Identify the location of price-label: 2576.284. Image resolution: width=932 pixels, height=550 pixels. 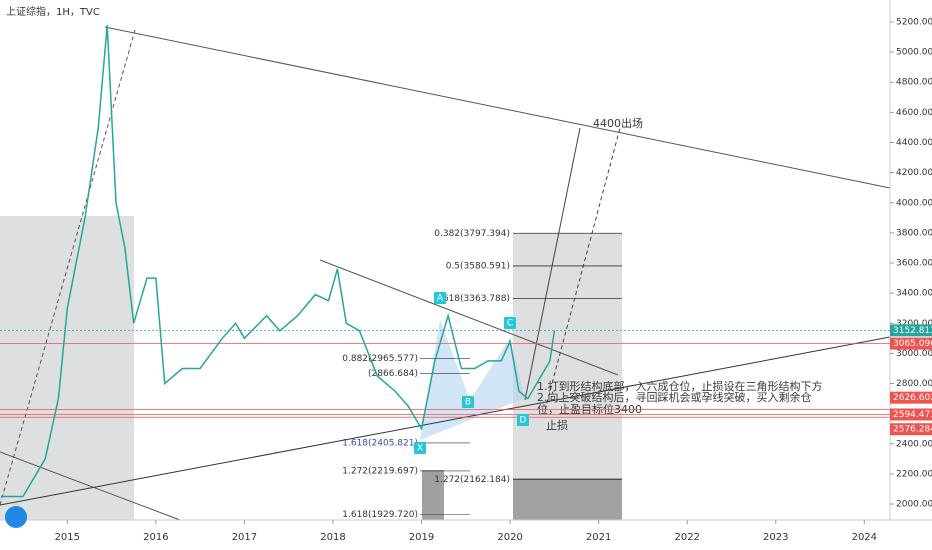
(912, 430).